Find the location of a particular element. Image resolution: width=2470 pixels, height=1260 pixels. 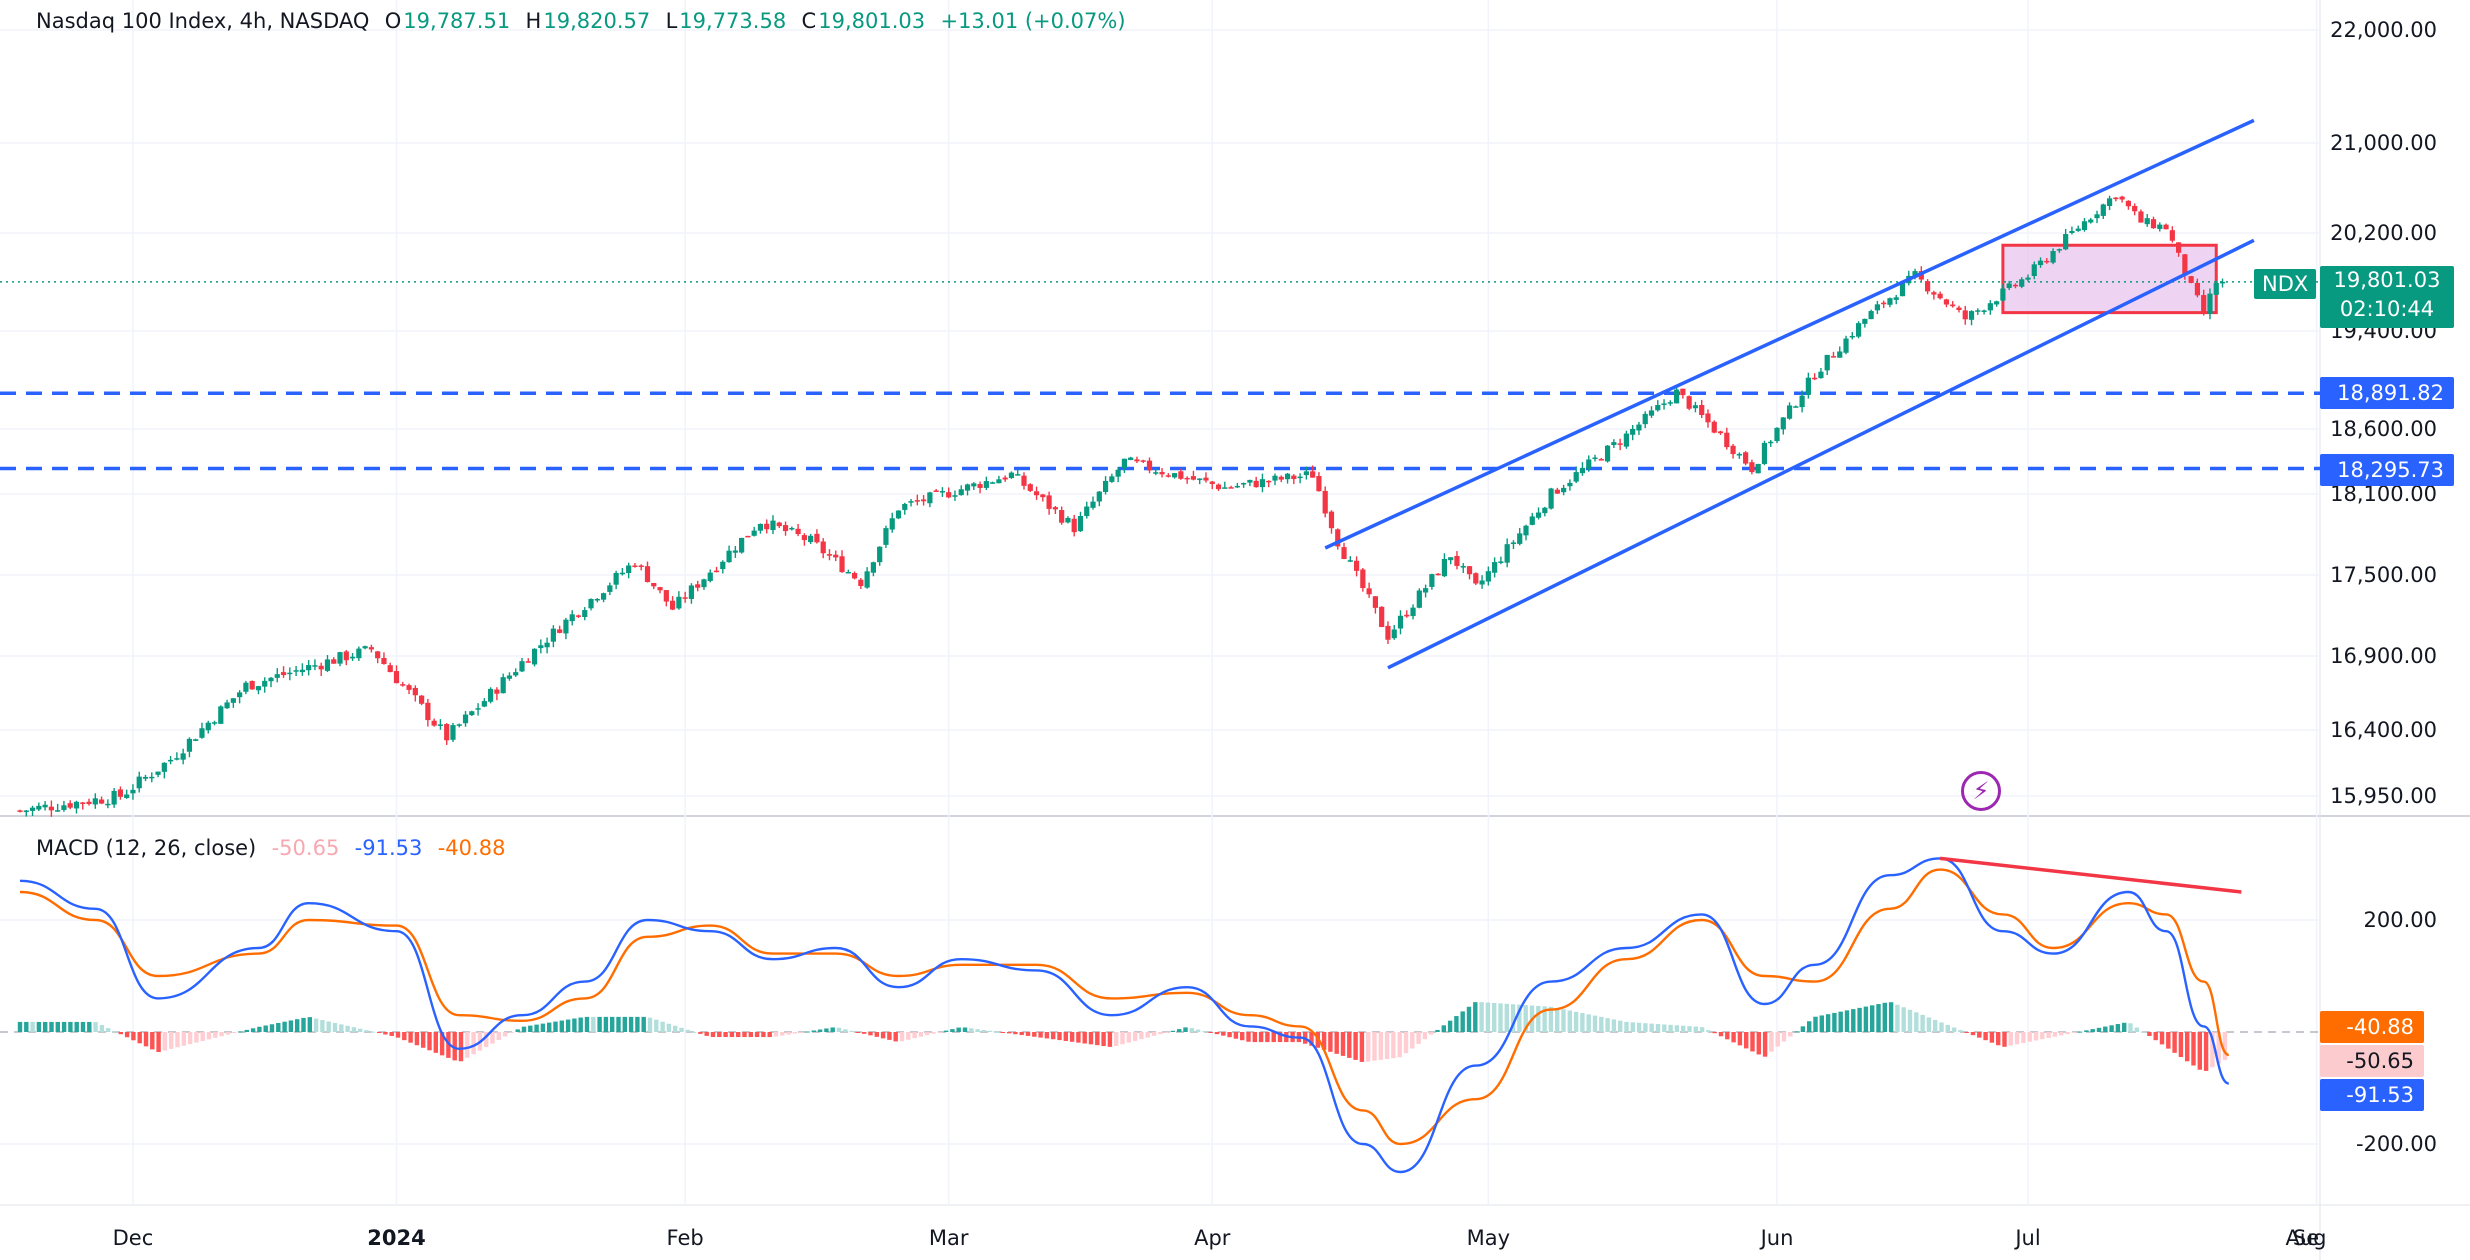

open-value: 19,787.51 is located at coordinates (457, 21).